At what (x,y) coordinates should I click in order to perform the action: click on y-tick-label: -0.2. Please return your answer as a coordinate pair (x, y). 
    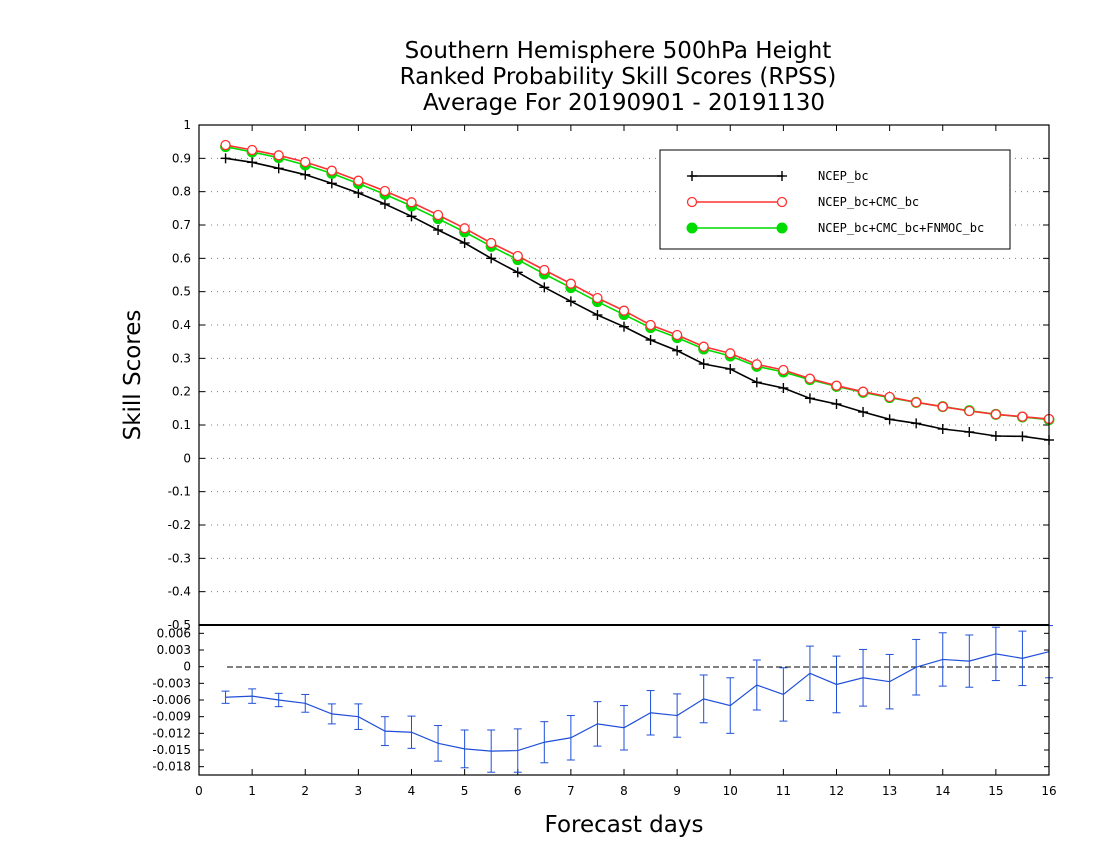
    Looking at the image, I should click on (179, 525).